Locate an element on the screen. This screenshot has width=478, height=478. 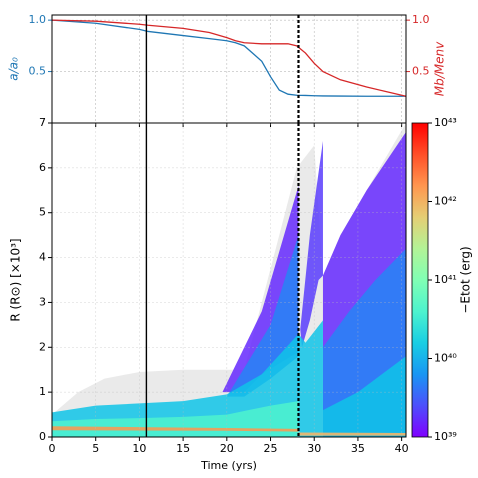
colorbar-tick-label: 10⁴¹ is located at coordinates (445, 279).